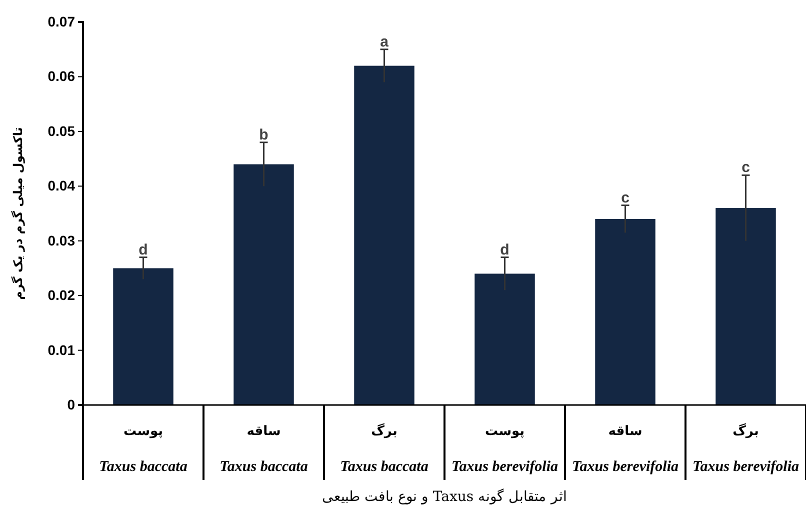 The height and width of the screenshot is (509, 806). Describe the element at coordinates (62, 350) in the screenshot. I see `y-tick-label: 0.01` at that location.